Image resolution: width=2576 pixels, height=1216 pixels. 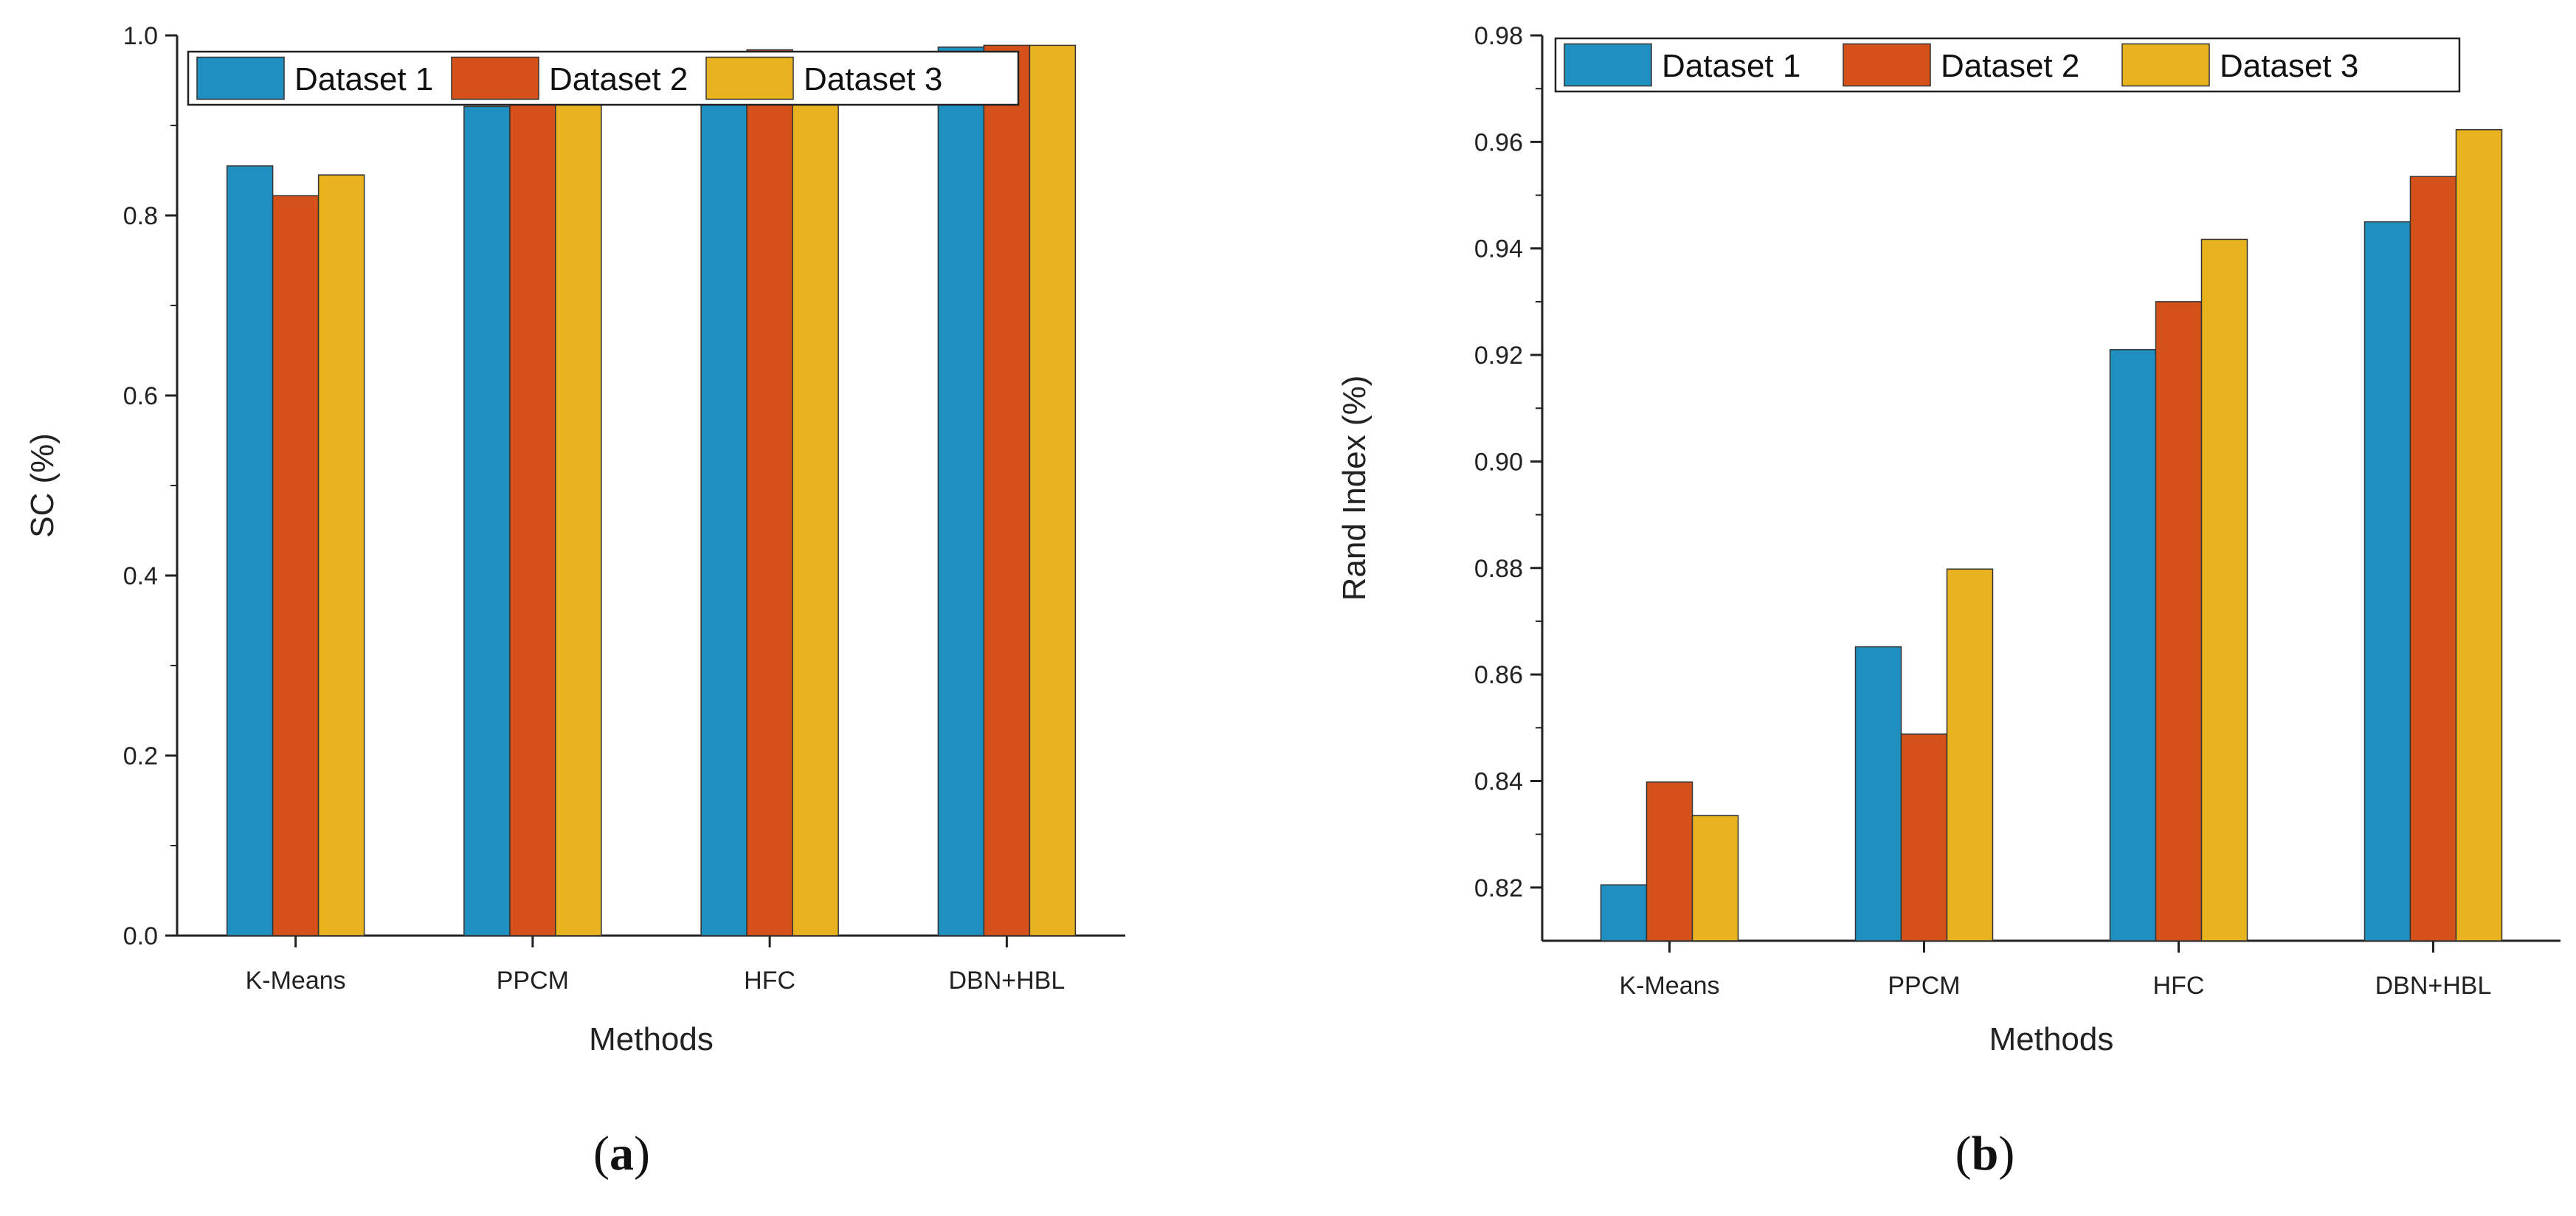 What do you see at coordinates (42, 486) in the screenshot?
I see `y-axis-title: SC (%)` at bounding box center [42, 486].